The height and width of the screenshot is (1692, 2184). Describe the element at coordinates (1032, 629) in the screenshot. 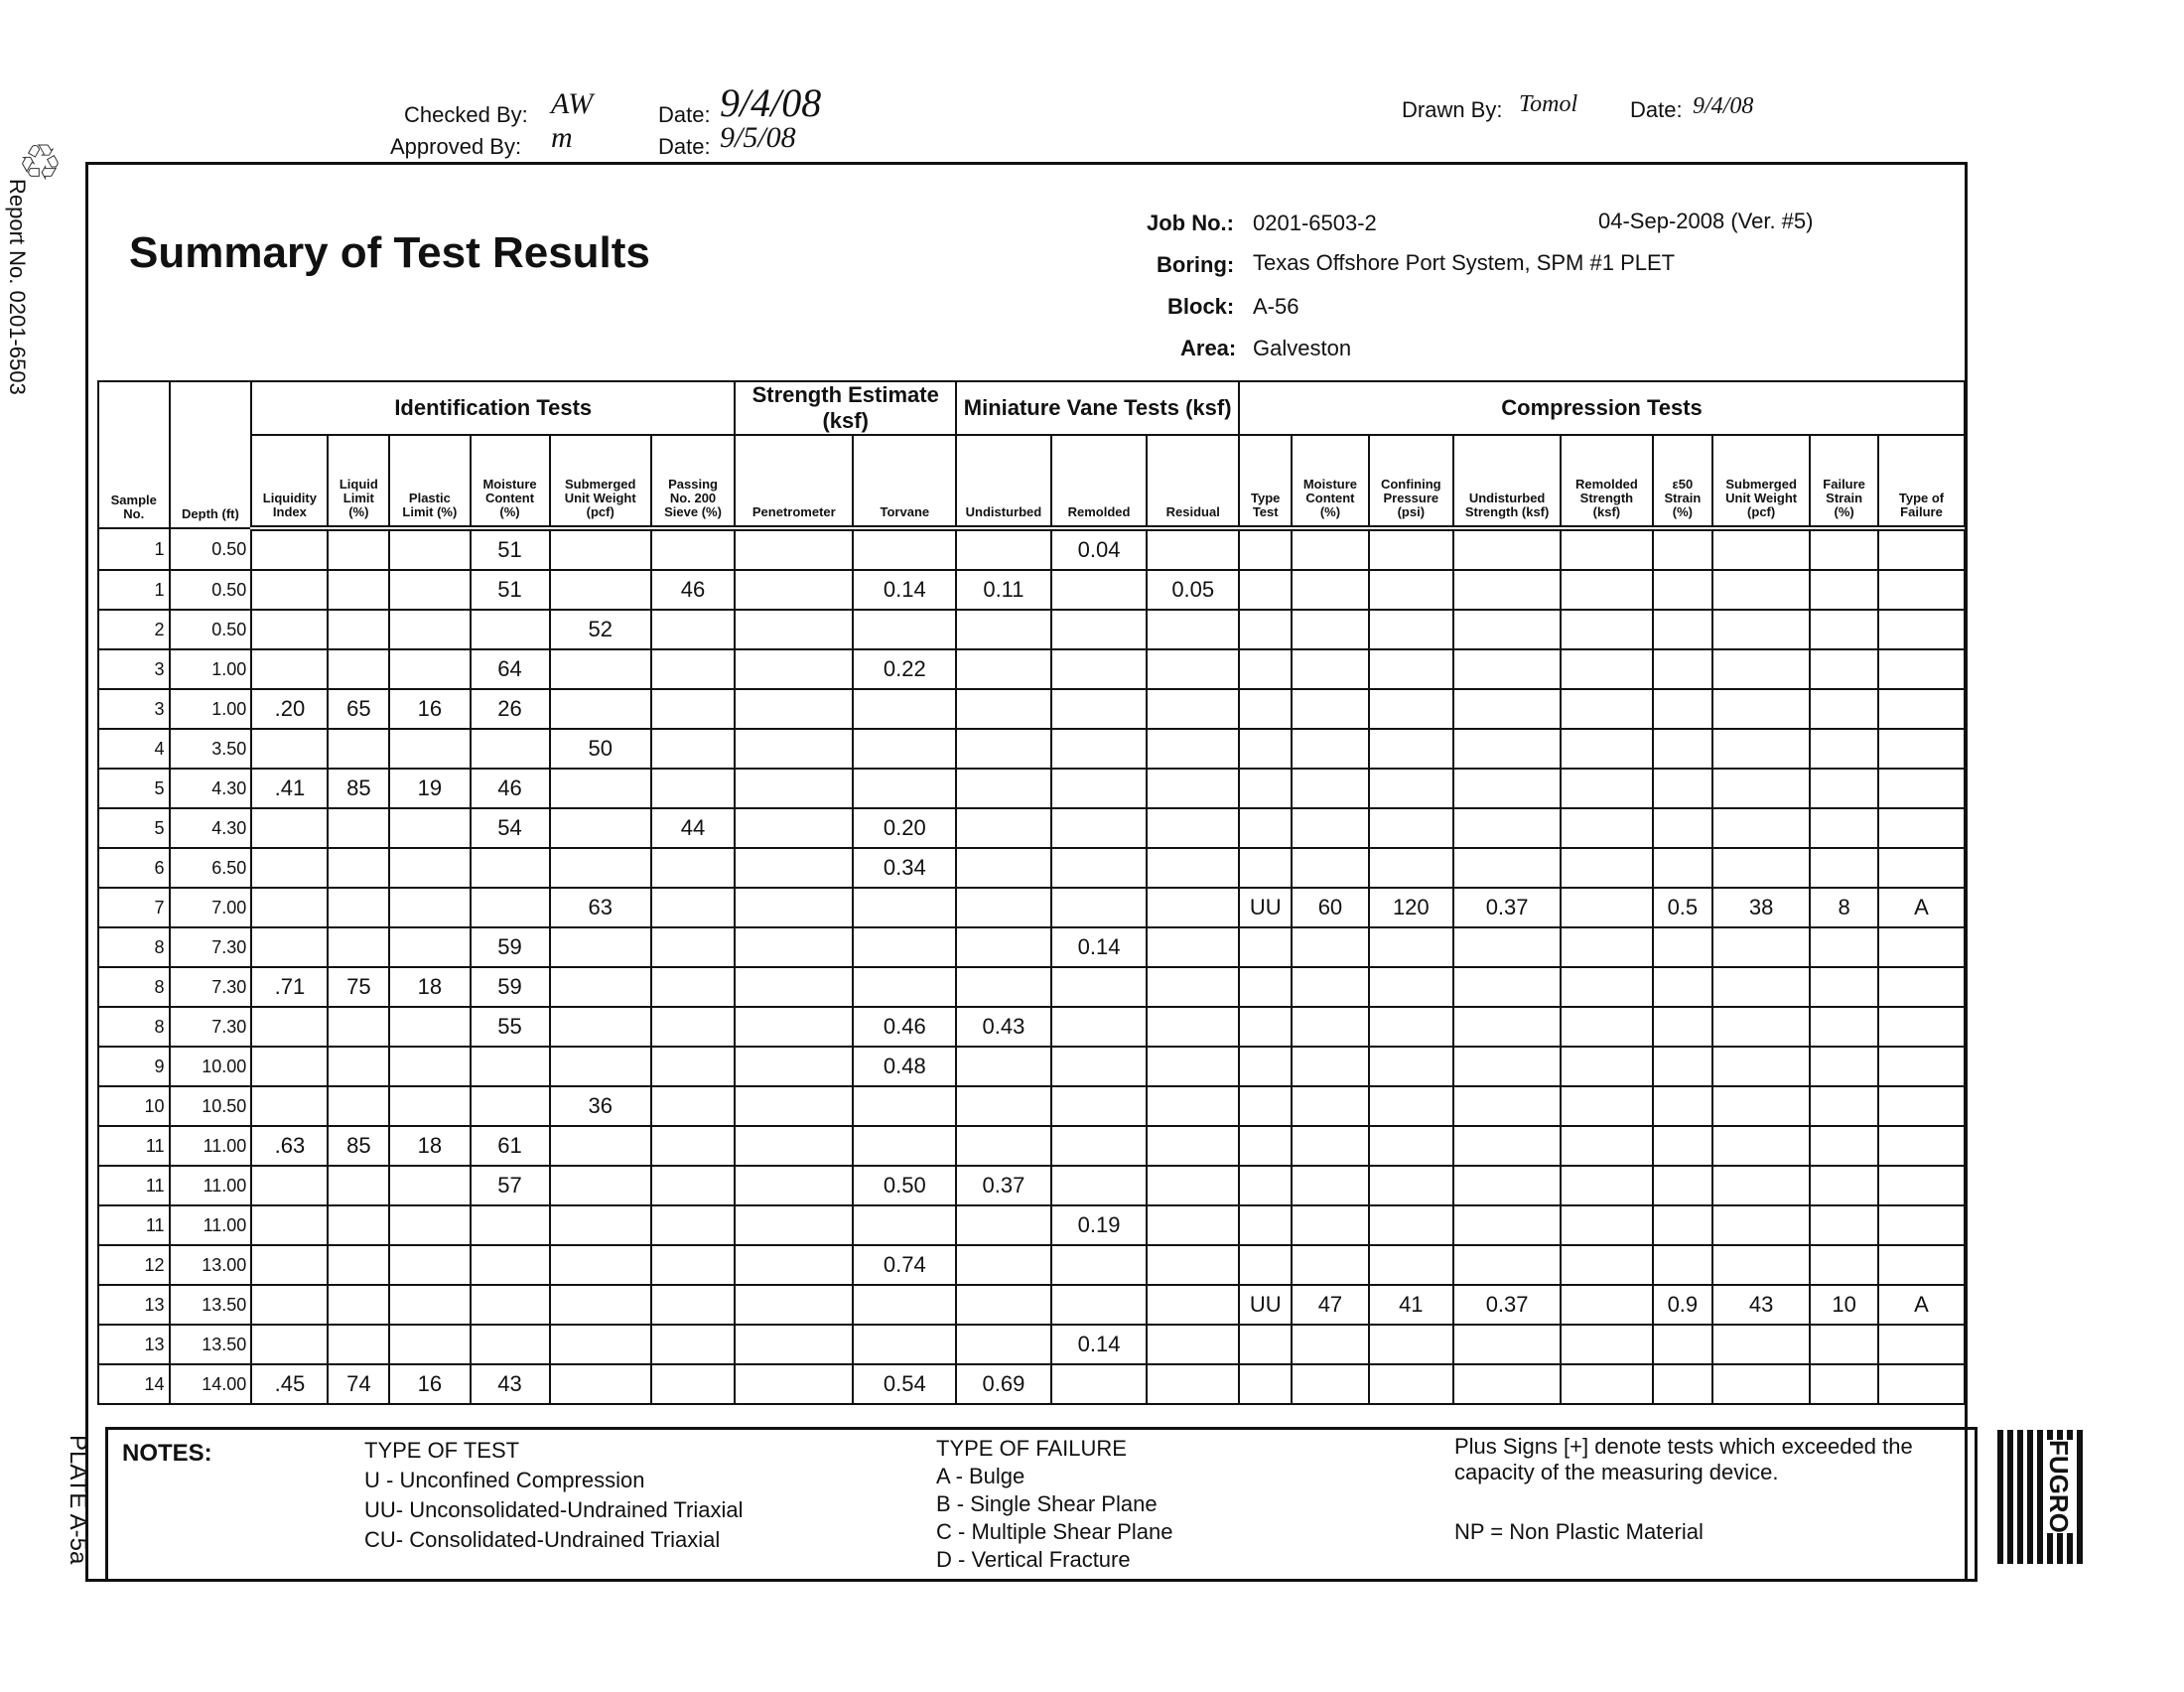

I see `table-row: 2 0.50 52` at that location.